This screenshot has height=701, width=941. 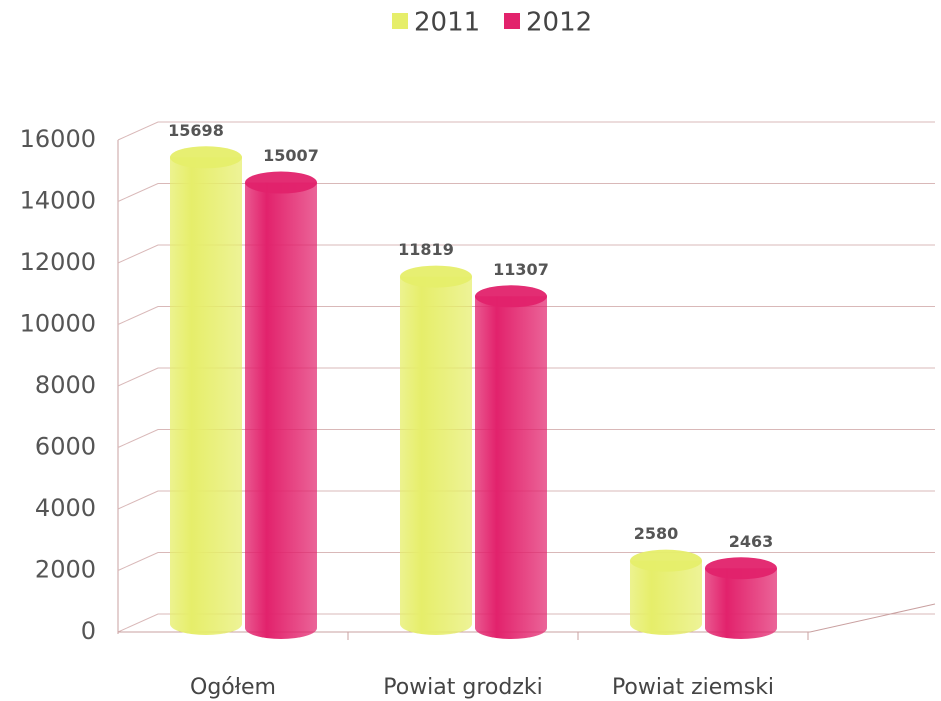 What do you see at coordinates (426, 249) in the screenshot?
I see `value-label: 11819` at bounding box center [426, 249].